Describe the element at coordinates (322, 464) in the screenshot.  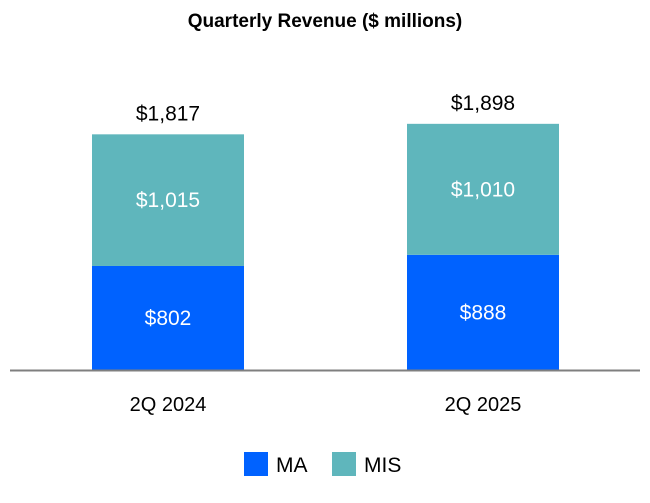
I see `legend: MA MIS` at that location.